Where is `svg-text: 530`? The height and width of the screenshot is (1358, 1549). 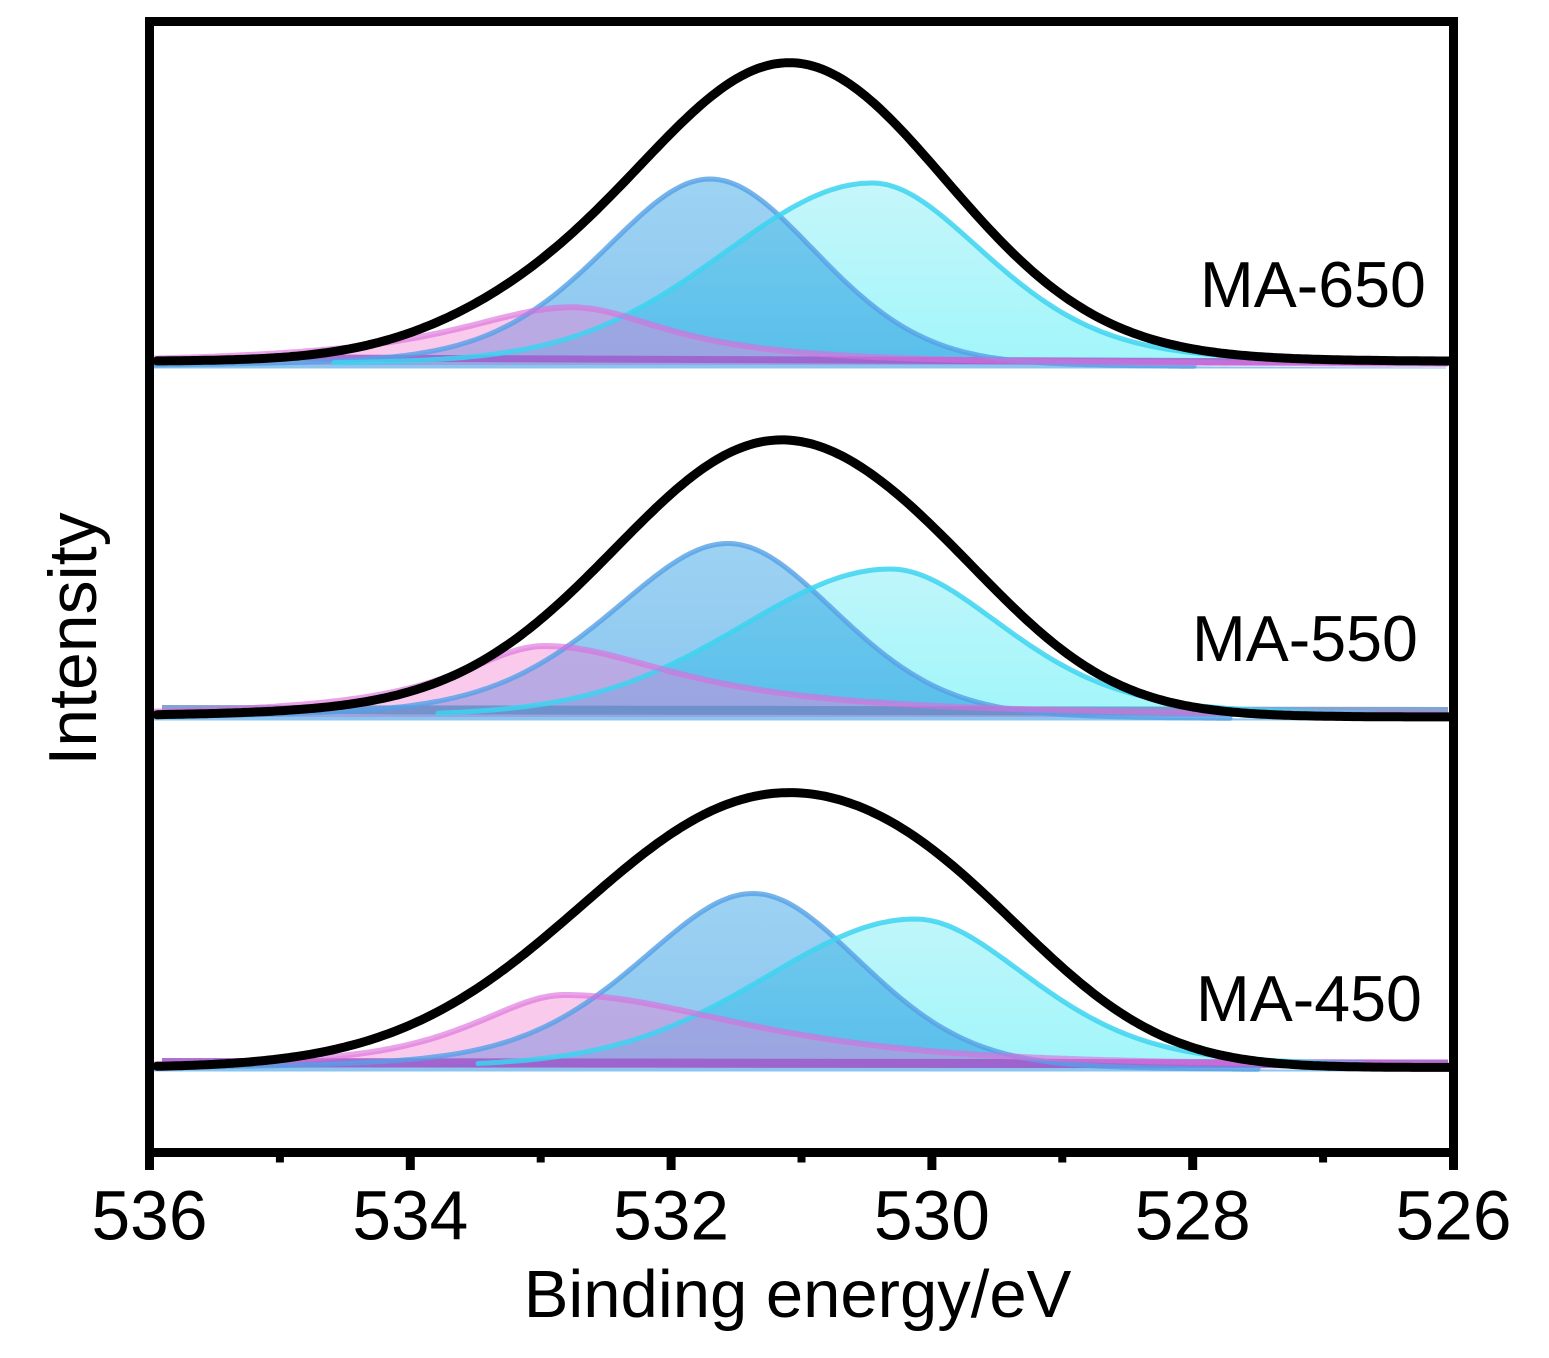 svg-text: 530 is located at coordinates (932, 1216).